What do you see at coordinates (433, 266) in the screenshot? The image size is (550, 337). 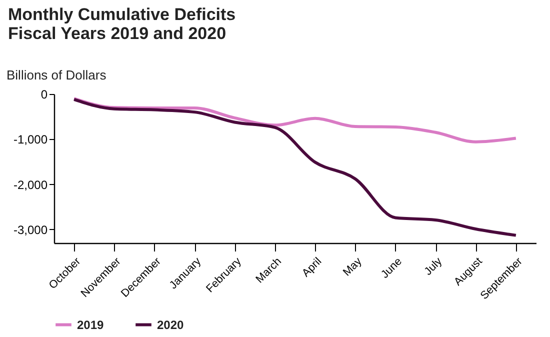 I see `x-tick-label: July` at bounding box center [433, 266].